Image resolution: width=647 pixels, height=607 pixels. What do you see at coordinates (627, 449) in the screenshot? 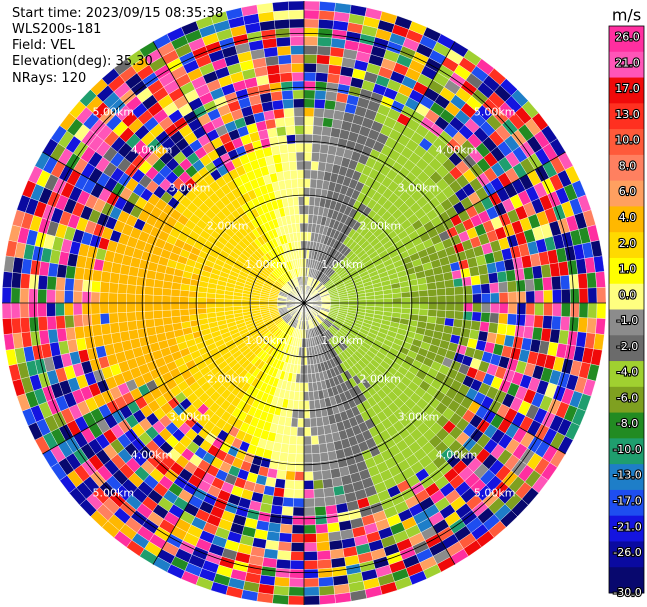
I see `colorbar-tick-label: -10.0` at bounding box center [627, 449].